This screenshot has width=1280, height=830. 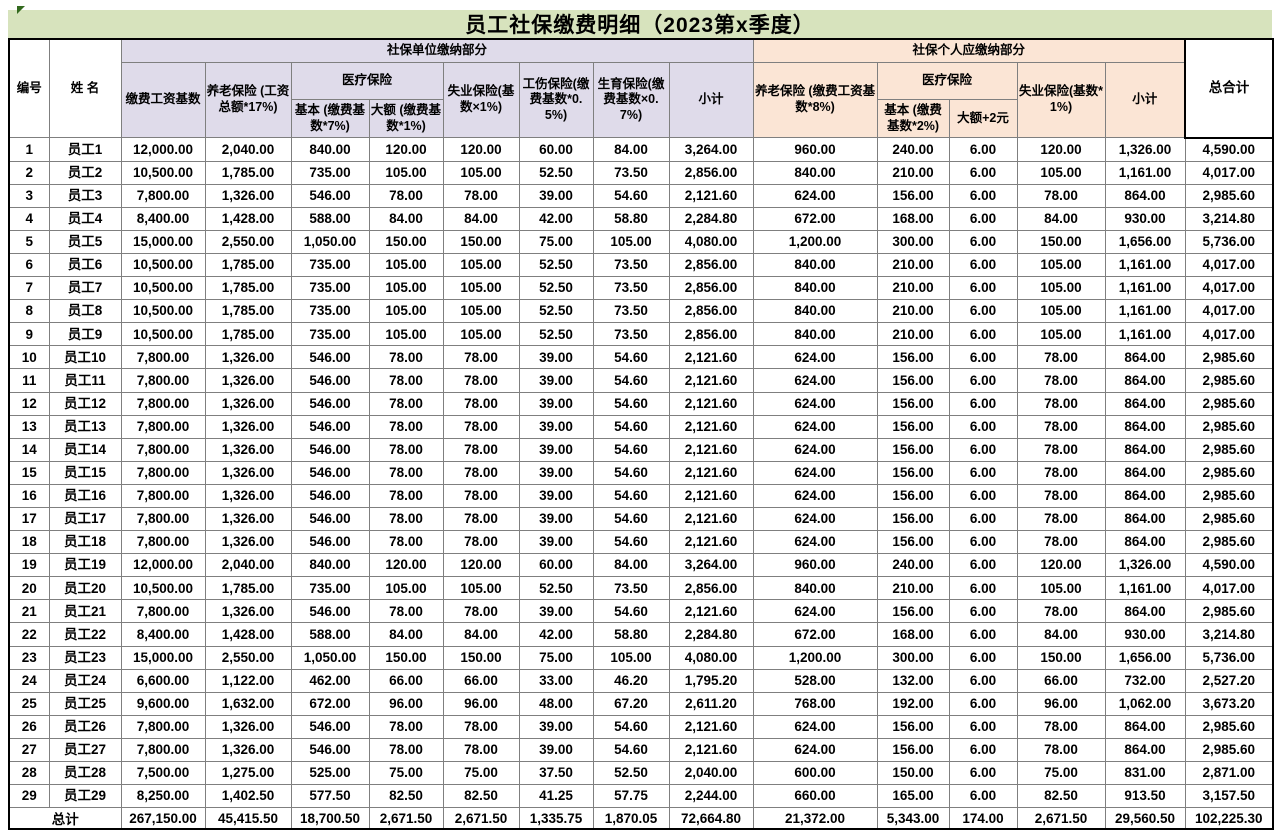 I want to click on col-header-name: 姓 名, so click(x=85, y=88).